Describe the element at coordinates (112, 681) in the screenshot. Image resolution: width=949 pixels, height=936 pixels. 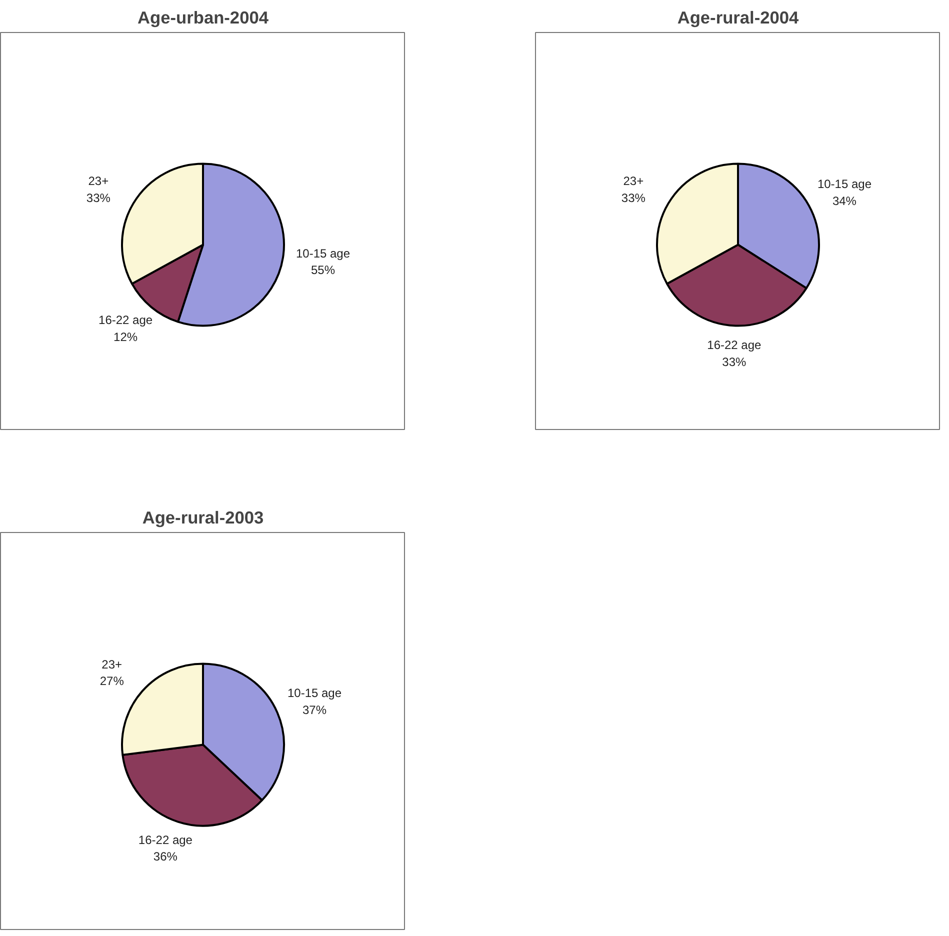
I see `data-label: 27%` at that location.